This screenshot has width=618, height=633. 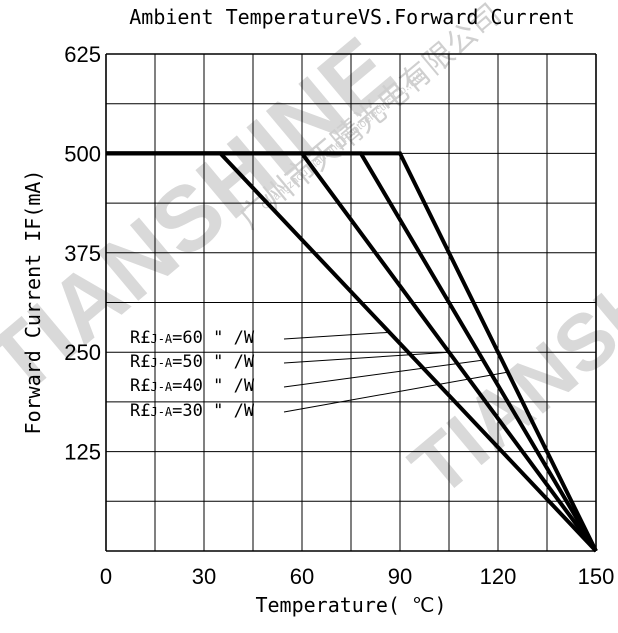 What do you see at coordinates (192, 338) in the screenshot?
I see `legend-label: R£J-A=60 " /W` at bounding box center [192, 338].